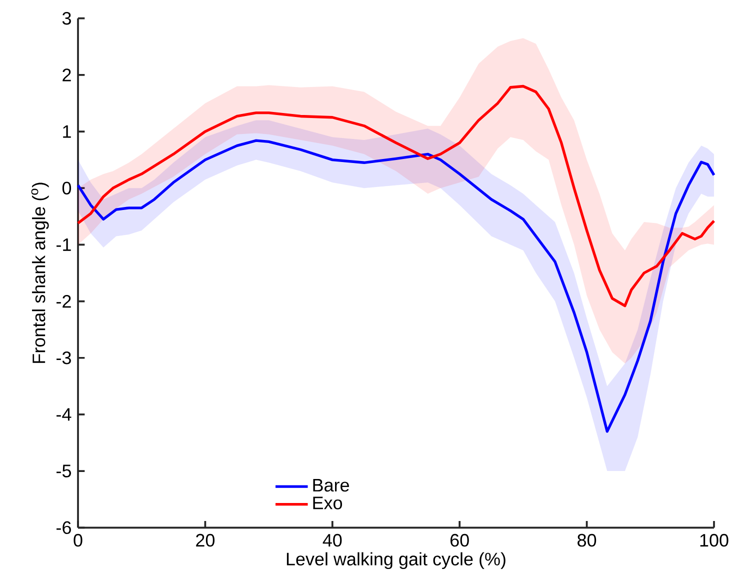 The width and height of the screenshot is (736, 581). I want to click on x-tick-label: 20, so click(205, 540).